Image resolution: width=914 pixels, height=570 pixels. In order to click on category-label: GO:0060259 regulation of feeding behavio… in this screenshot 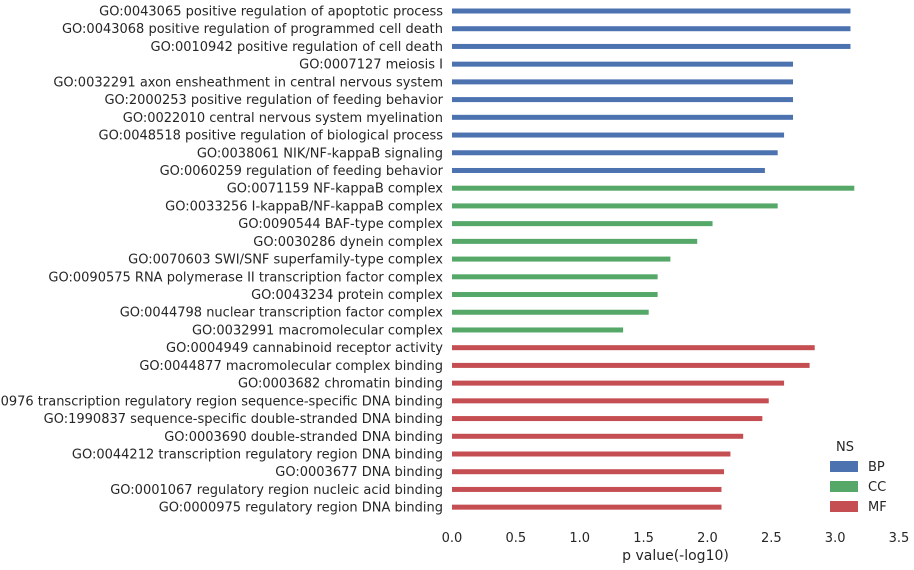, I will do `click(302, 171)`.